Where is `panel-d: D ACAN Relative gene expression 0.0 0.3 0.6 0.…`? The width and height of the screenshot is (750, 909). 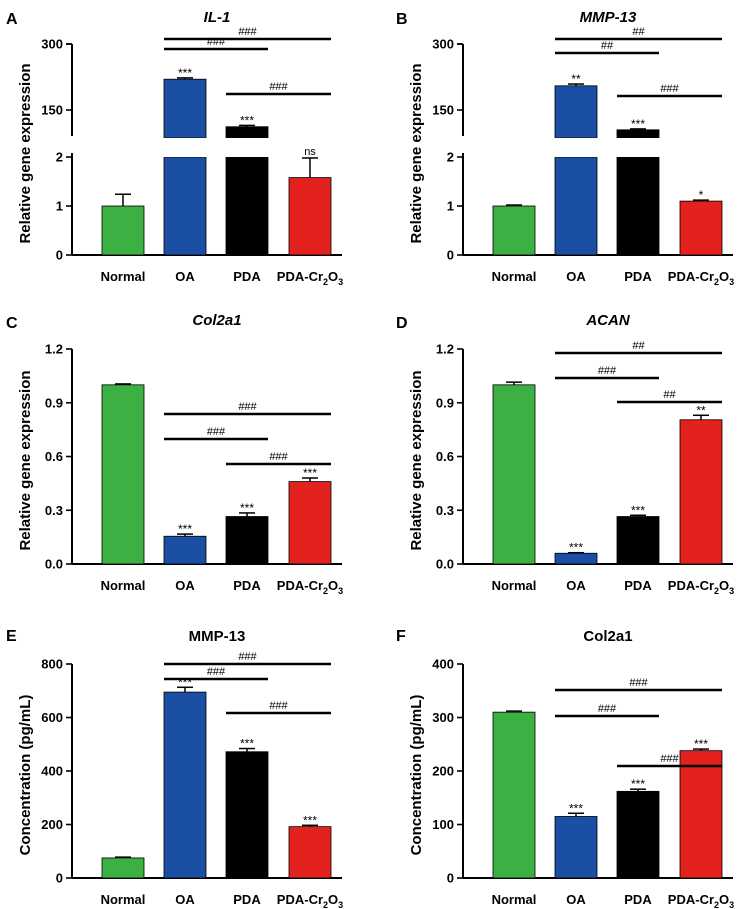 panel-d: D ACAN Relative gene expression 0.0 0.3 0.6 0.… is located at coordinates (565, 454).